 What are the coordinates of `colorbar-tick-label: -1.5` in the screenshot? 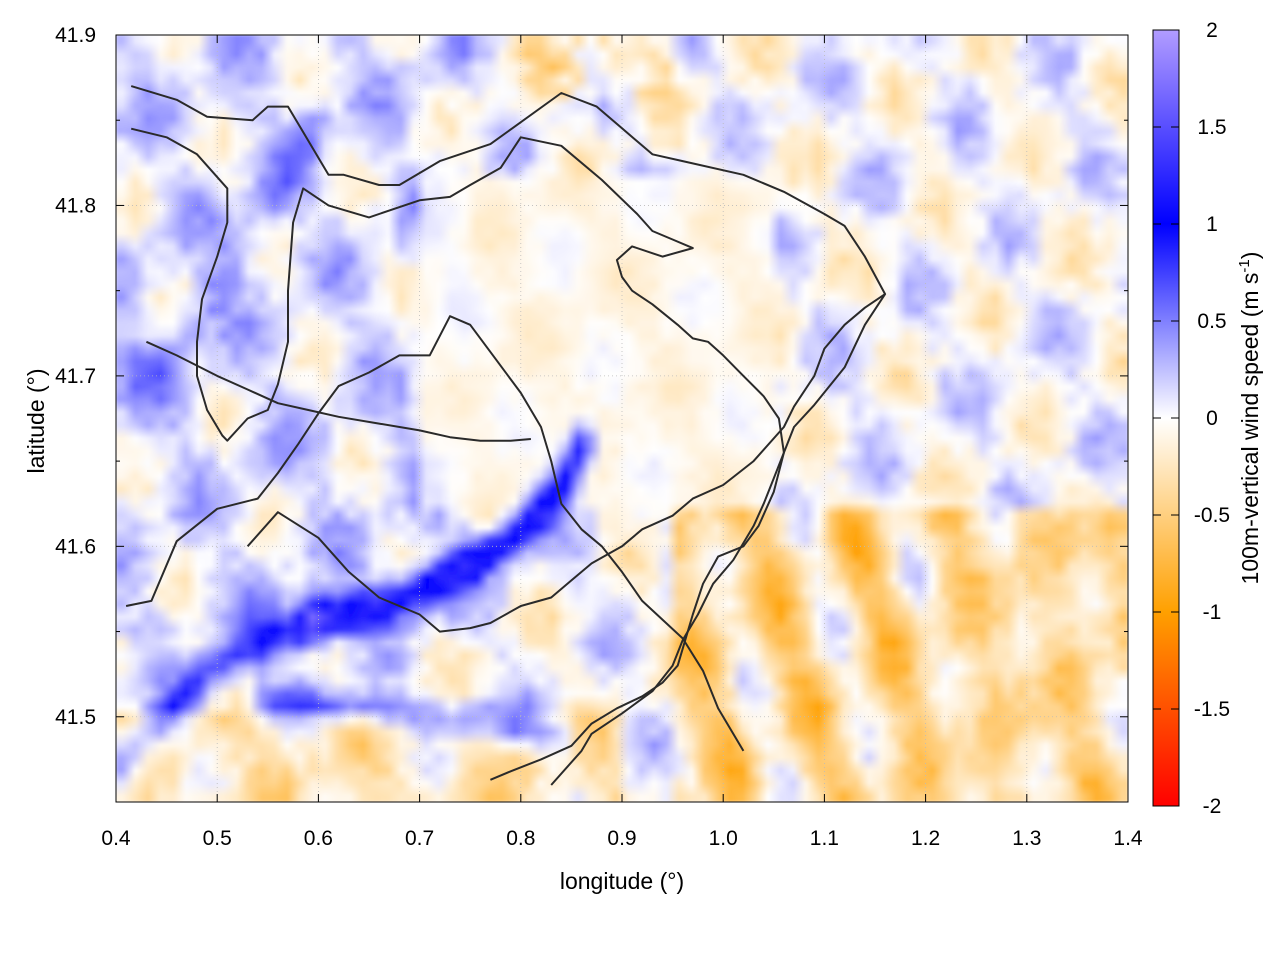 It's located at (1212, 709).